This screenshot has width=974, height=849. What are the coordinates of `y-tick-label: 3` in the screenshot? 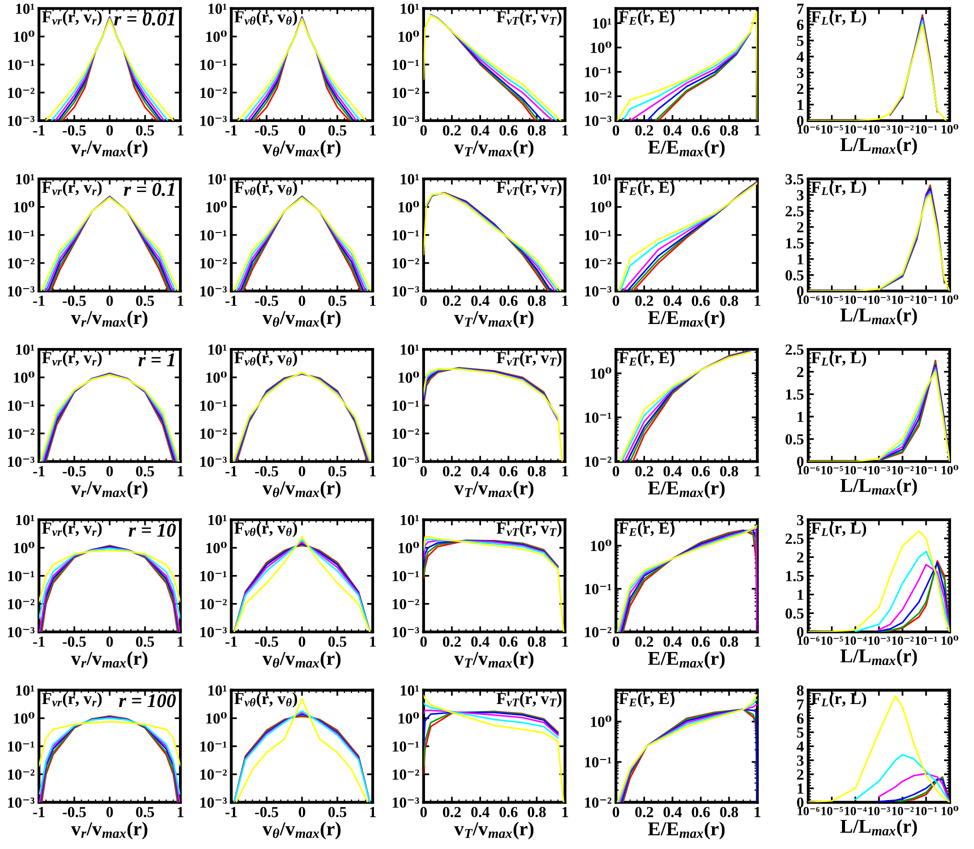 It's located at (800, 520).